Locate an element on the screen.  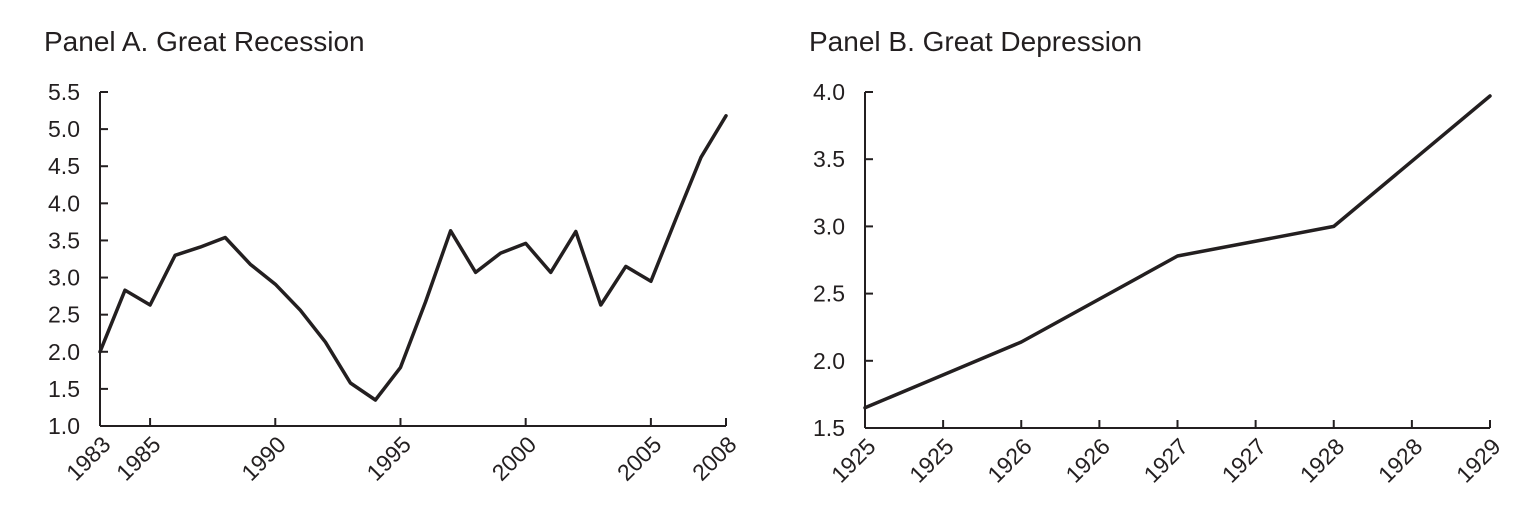
panel-b-title: Panel B. Great Depression is located at coordinates (976, 41).